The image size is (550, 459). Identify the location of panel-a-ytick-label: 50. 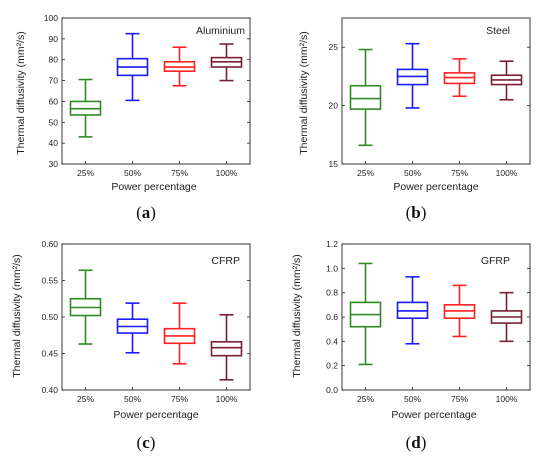
(54, 122).